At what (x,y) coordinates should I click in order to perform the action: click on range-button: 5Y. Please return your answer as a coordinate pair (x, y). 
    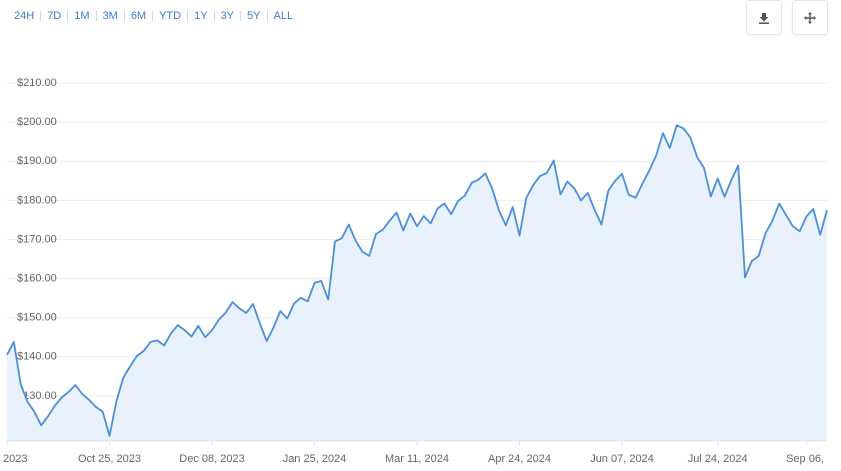
    Looking at the image, I should click on (254, 16).